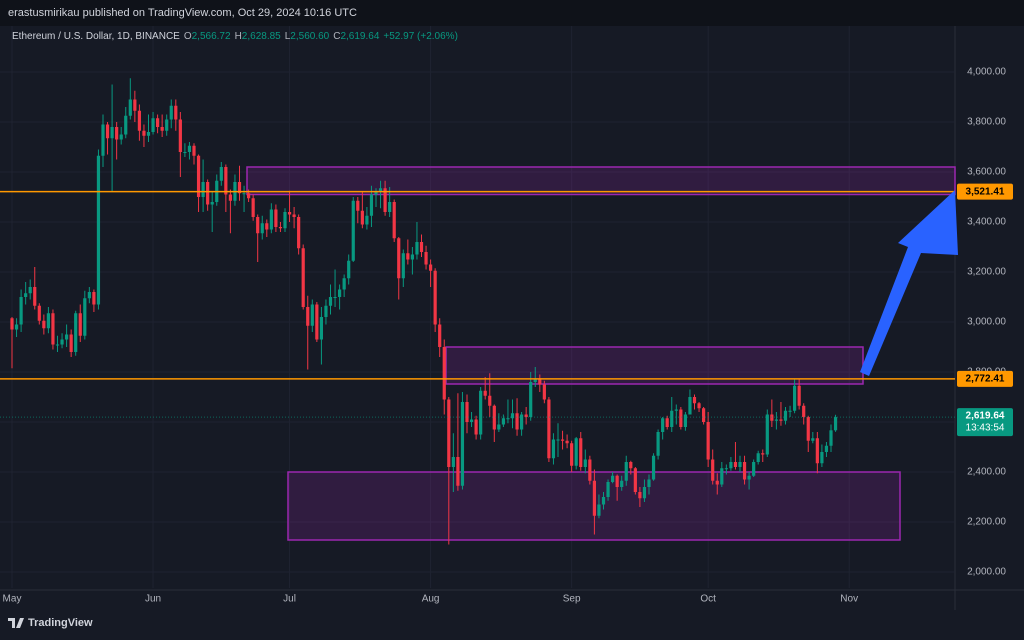 The width and height of the screenshot is (1024, 640). Describe the element at coordinates (238, 36) in the screenshot. I see `ohlc-key: H` at that location.